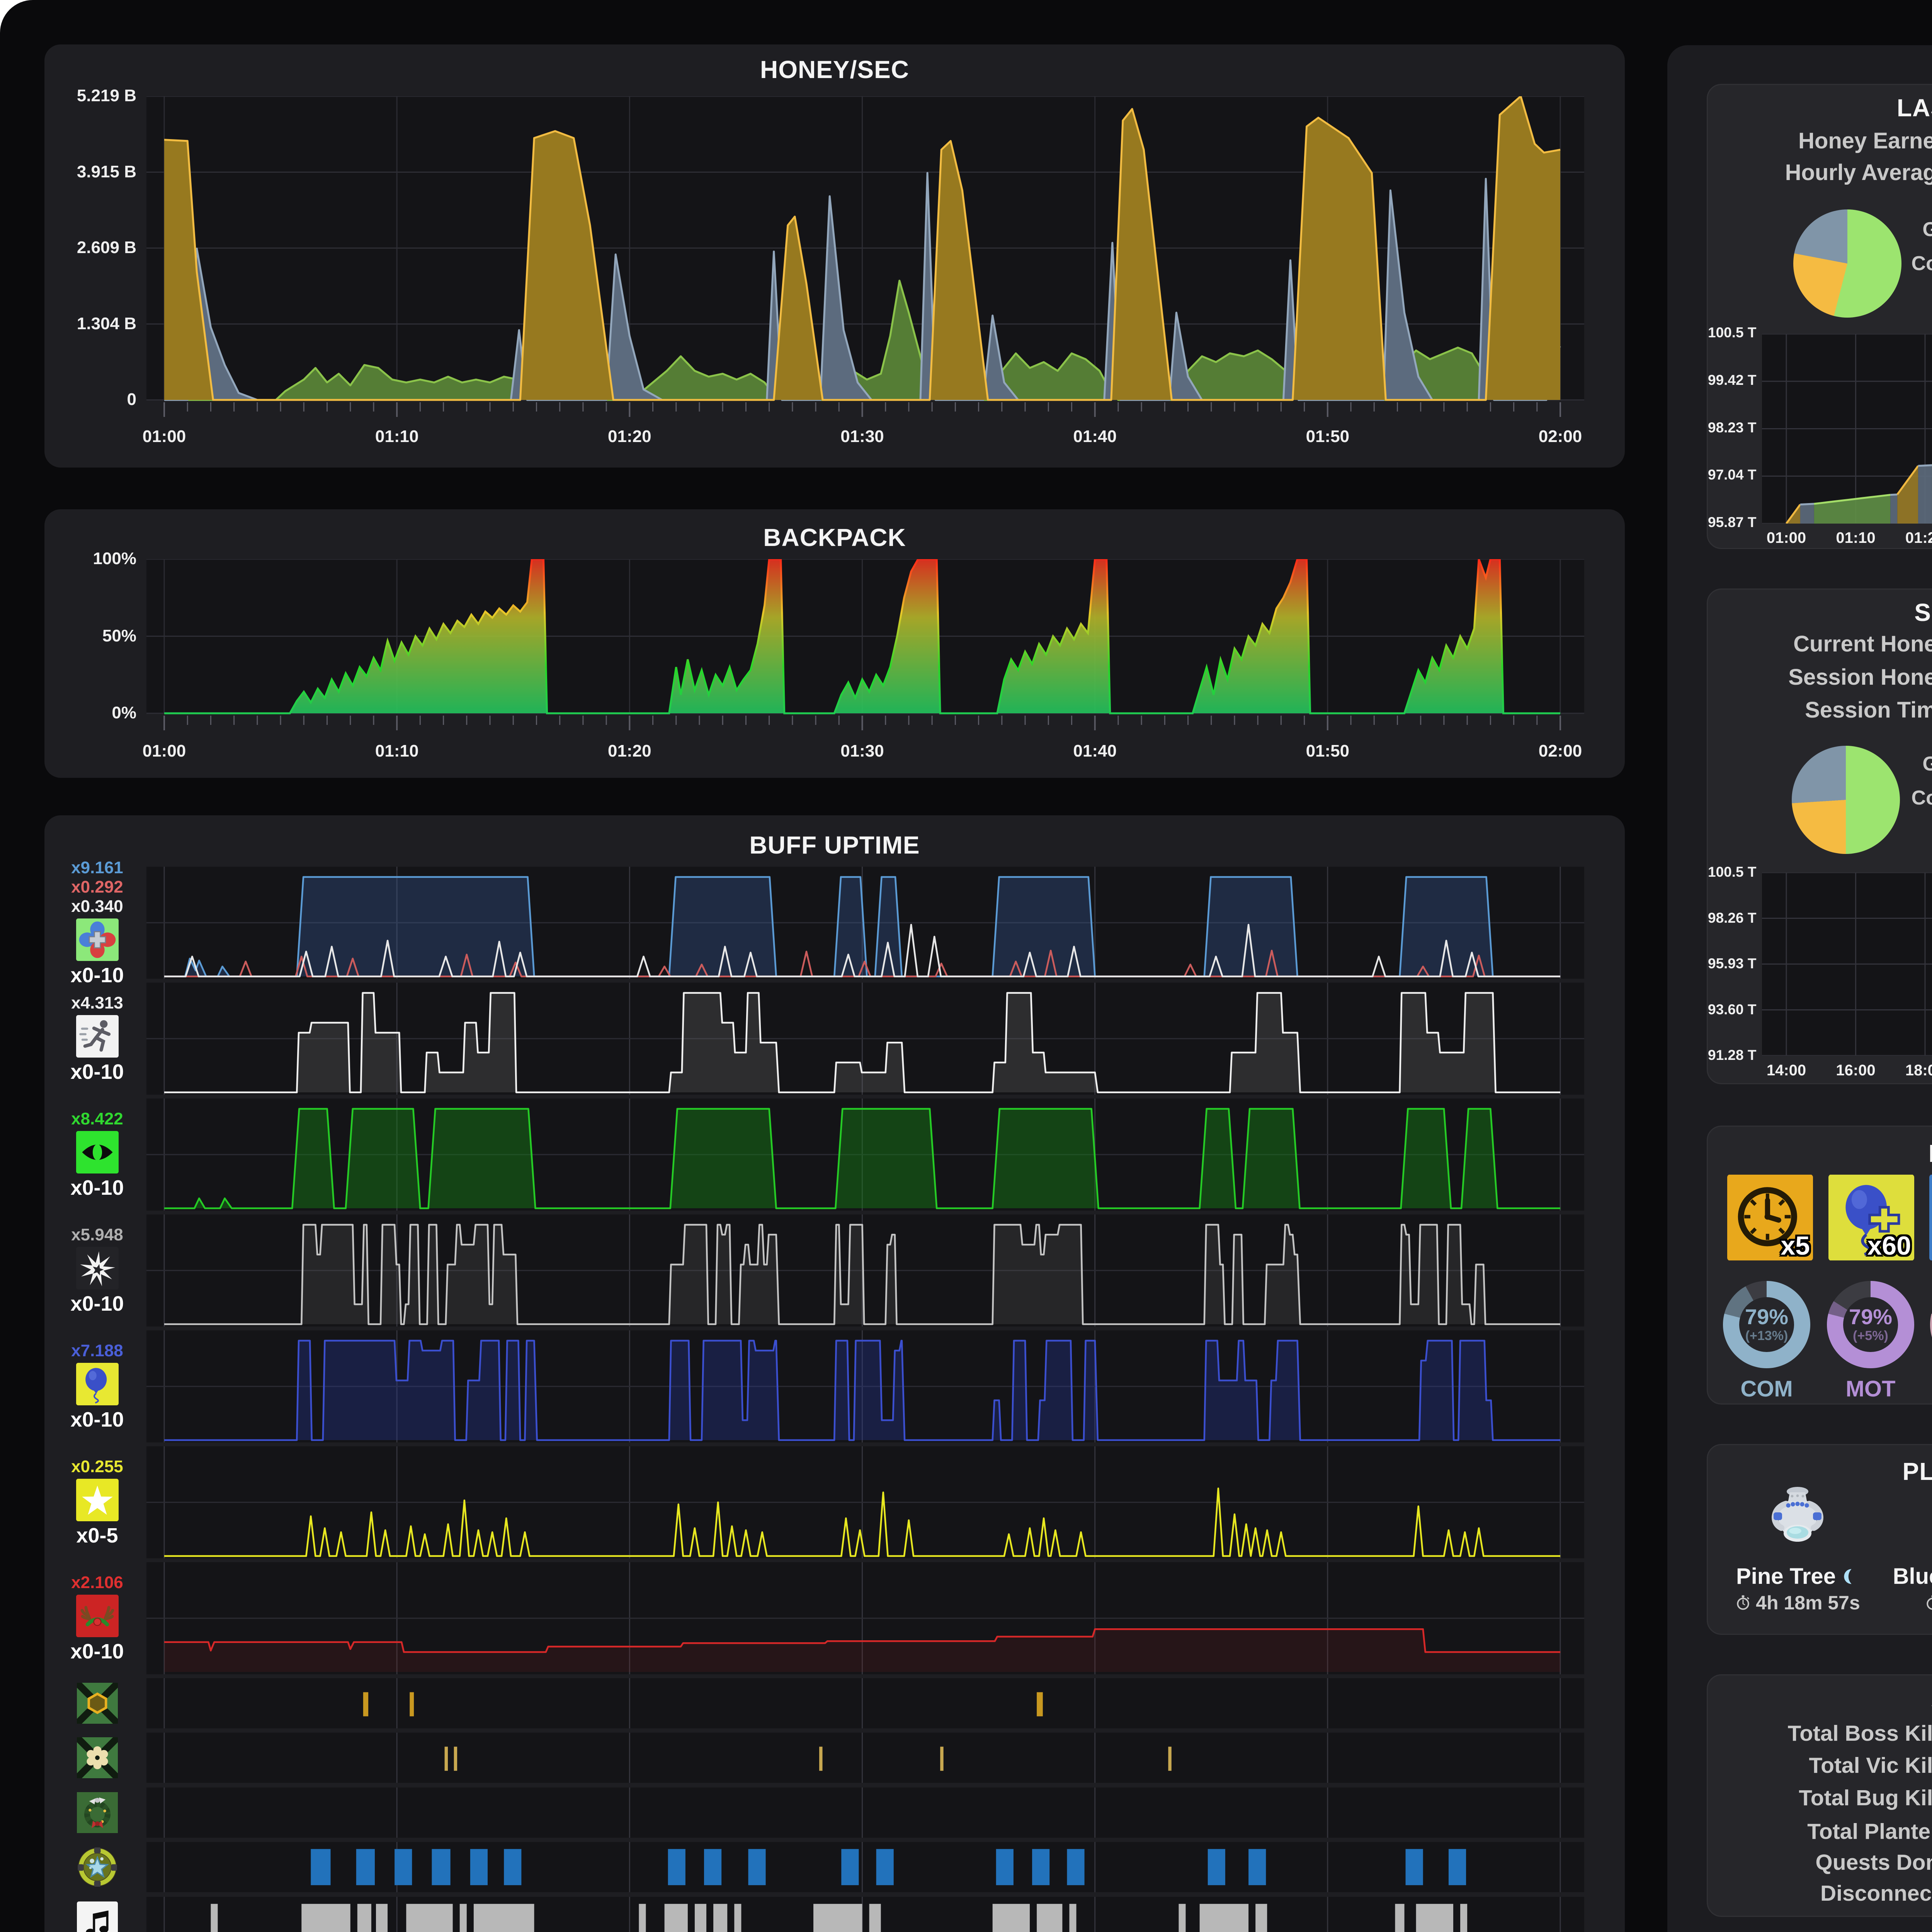 This screenshot has width=1932, height=1932. Describe the element at coordinates (98, 922) in the screenshot. I see `buff-row-side: x9.161 x0.292 x0.340 x0-10` at that location.